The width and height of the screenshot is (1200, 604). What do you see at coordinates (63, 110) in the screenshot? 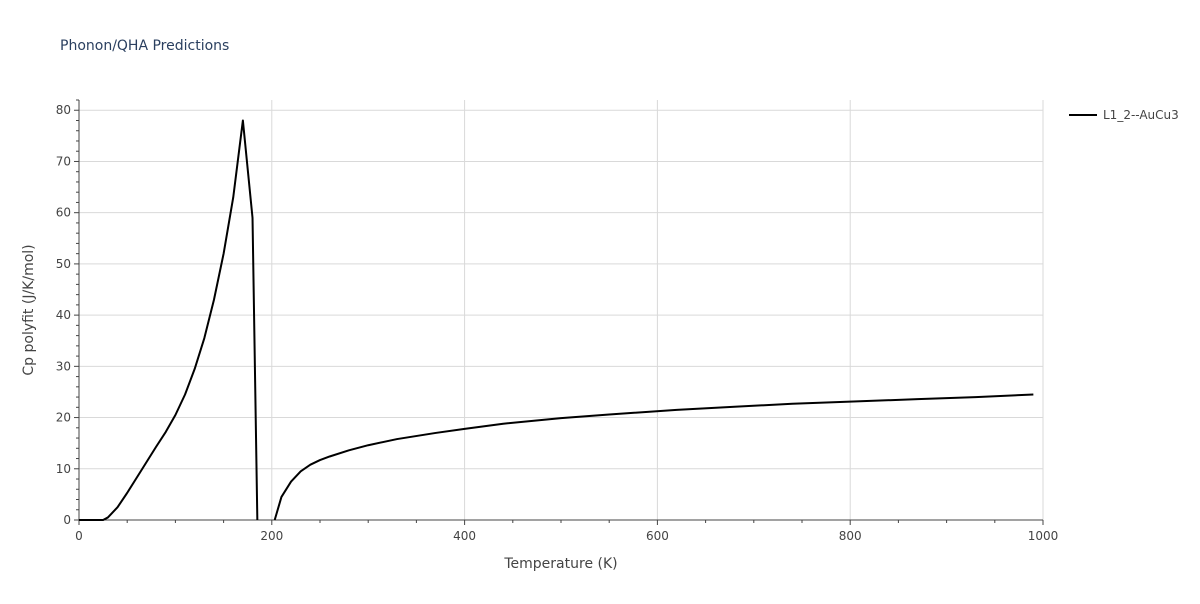
I see `y-tick-label: 80` at bounding box center [63, 110].